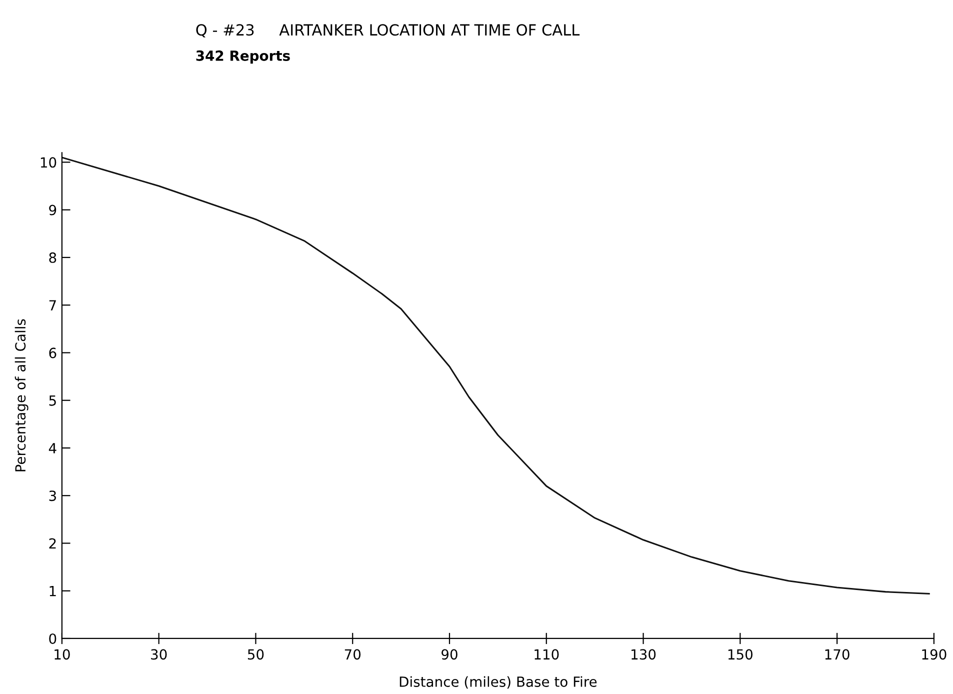  What do you see at coordinates (53, 591) in the screenshot?
I see `y-tick-label: 1` at bounding box center [53, 591].